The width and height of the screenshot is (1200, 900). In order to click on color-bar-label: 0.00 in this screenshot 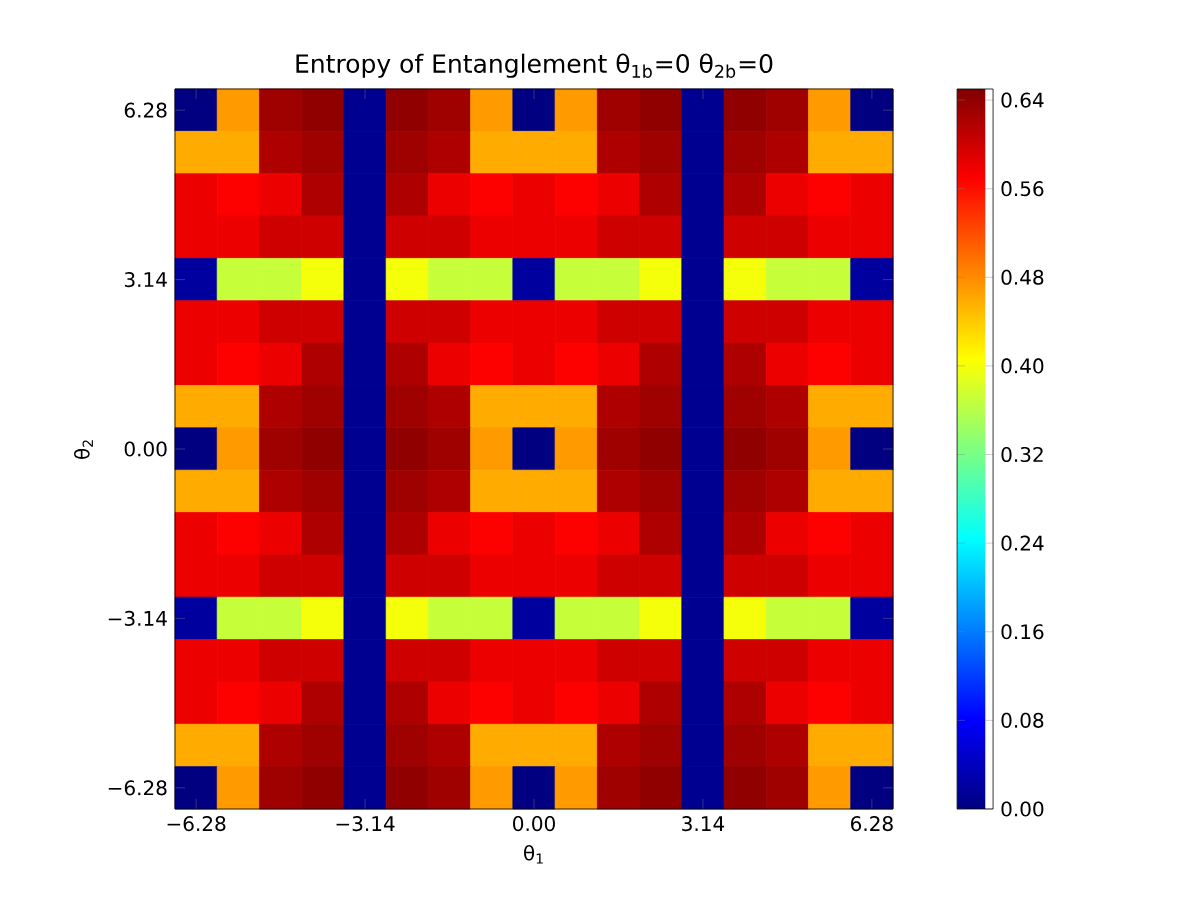, I will do `click(1022, 809)`.